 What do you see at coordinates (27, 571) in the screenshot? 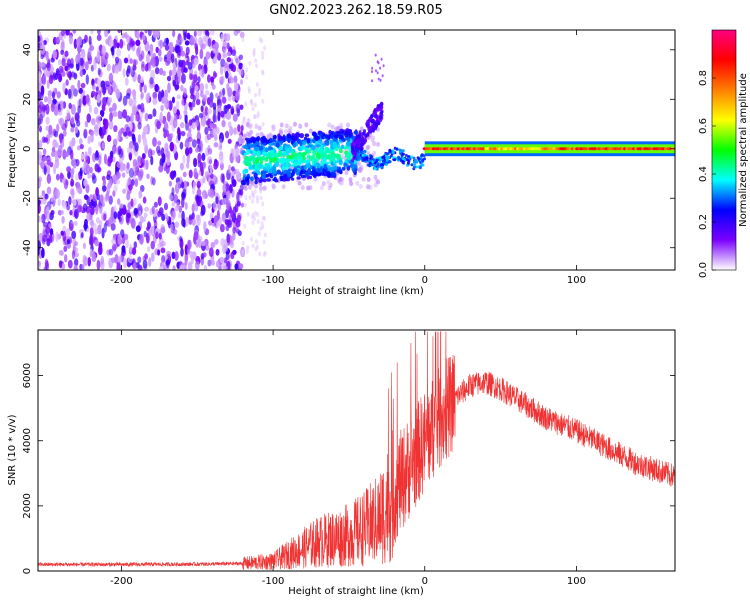
I see `y-tick-label: 0` at bounding box center [27, 571].